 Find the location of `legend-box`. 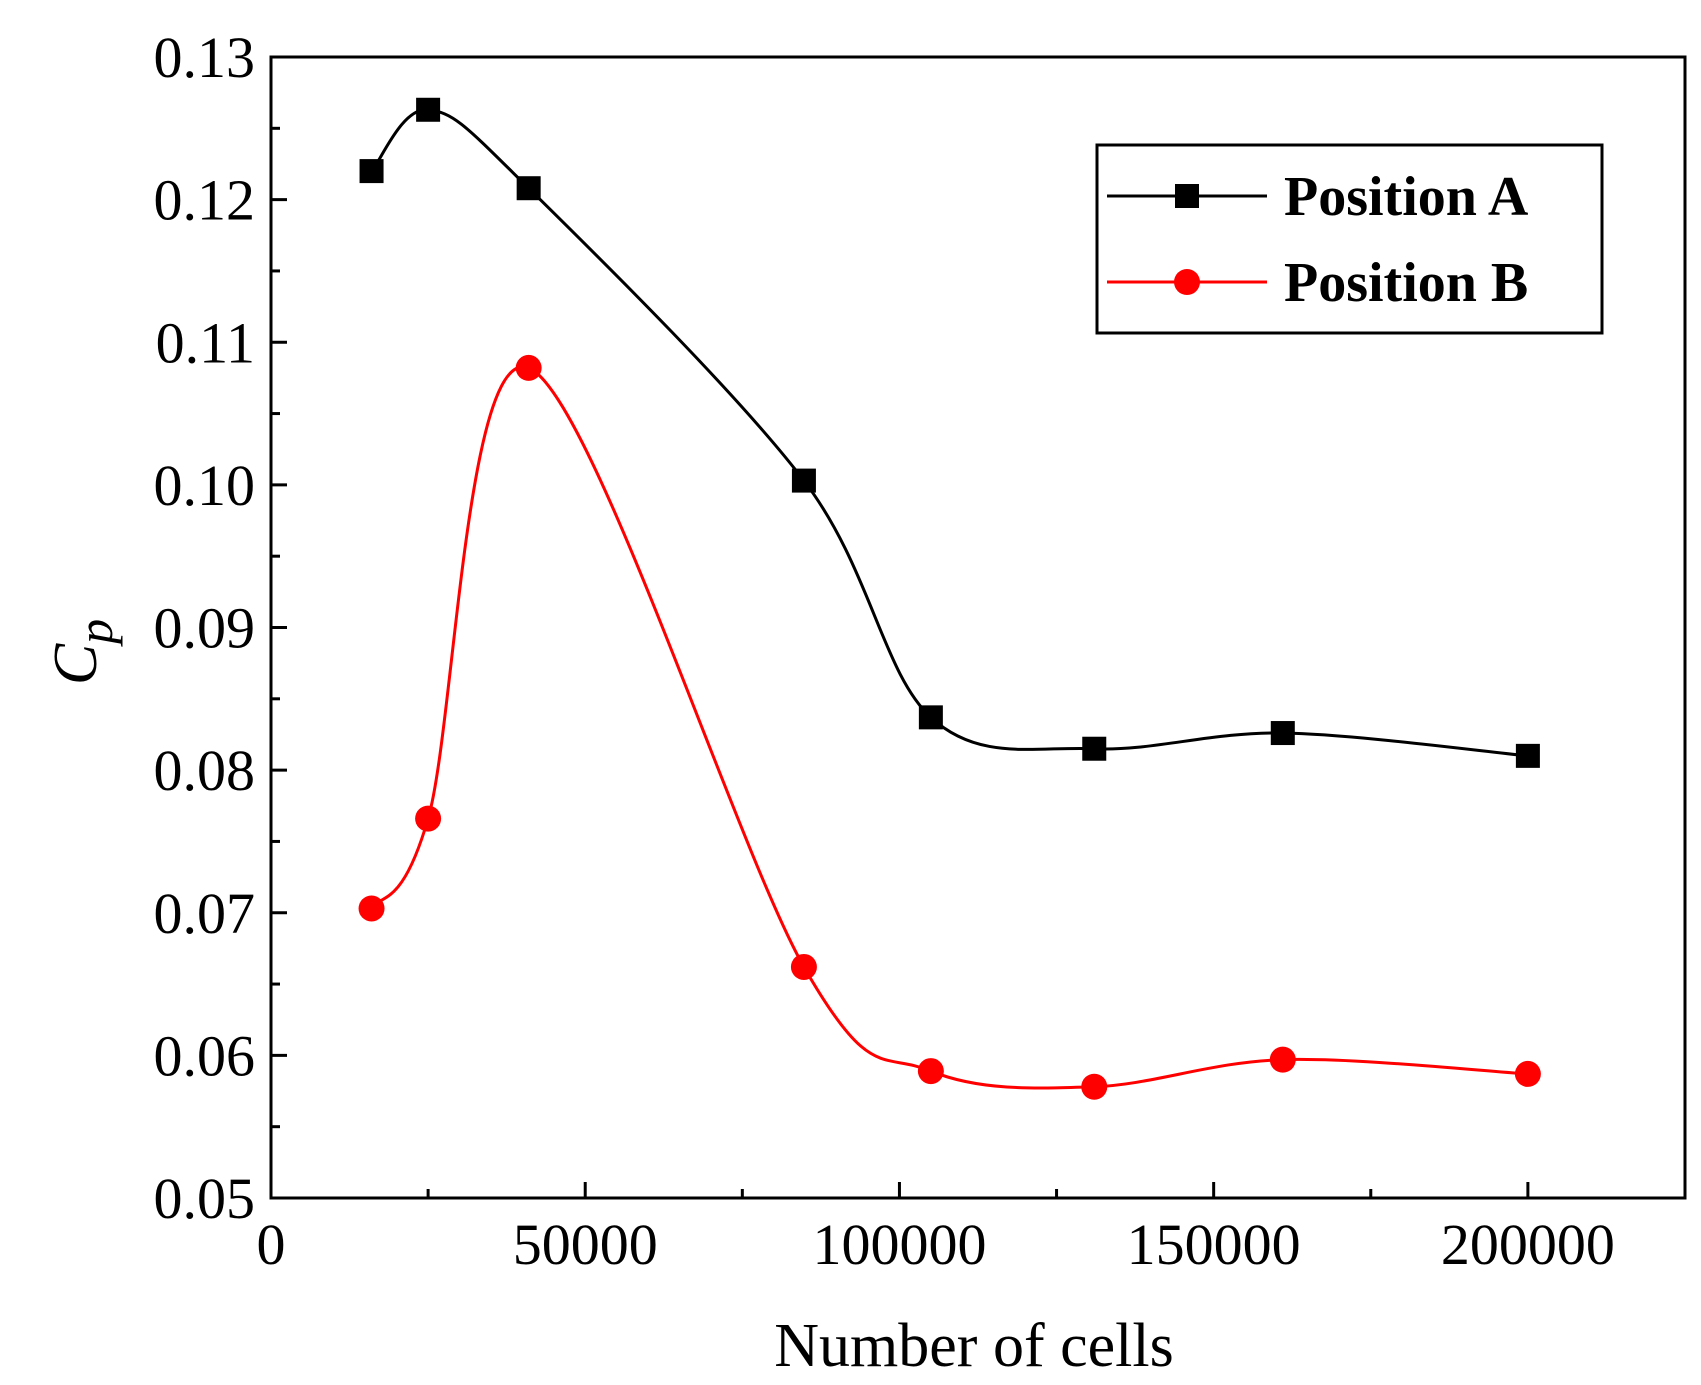

legend-box is located at coordinates (1349, 239).